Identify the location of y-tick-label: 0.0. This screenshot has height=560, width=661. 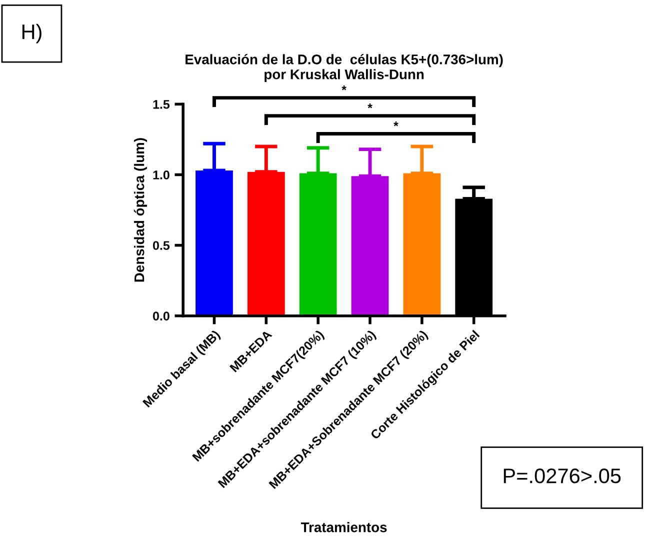
(161, 316).